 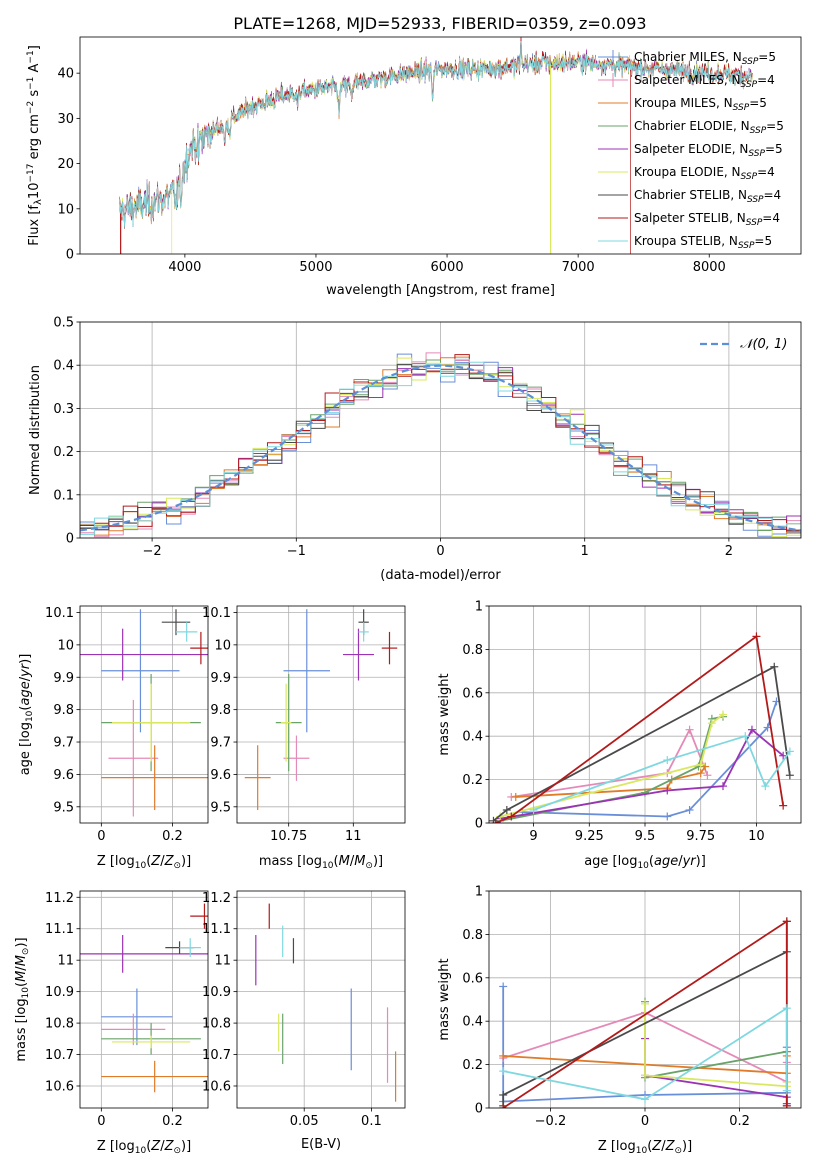 I want to click on legend-label: Salpeter MILES, NSSP=4, so click(x=704, y=81).